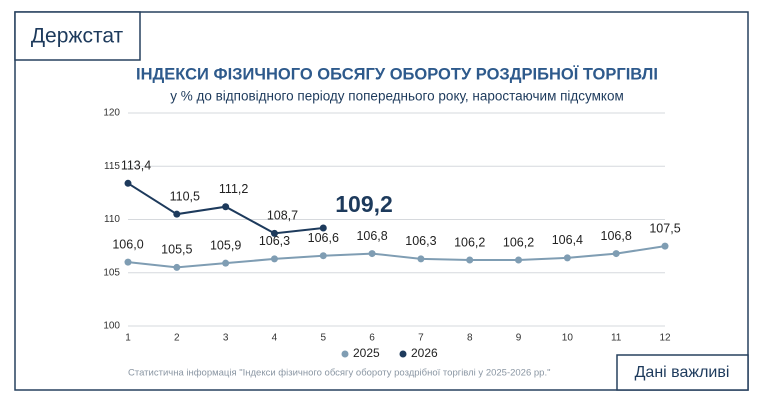 This screenshot has width=764, height=401. I want to click on brand: Держстат, so click(77, 36).